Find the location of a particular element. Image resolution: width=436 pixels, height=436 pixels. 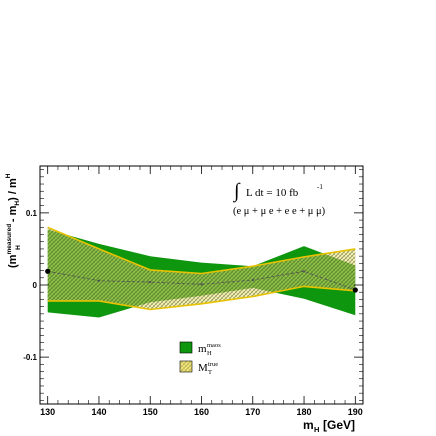

legend-label-maos-sub: H is located at coordinates (209, 353).